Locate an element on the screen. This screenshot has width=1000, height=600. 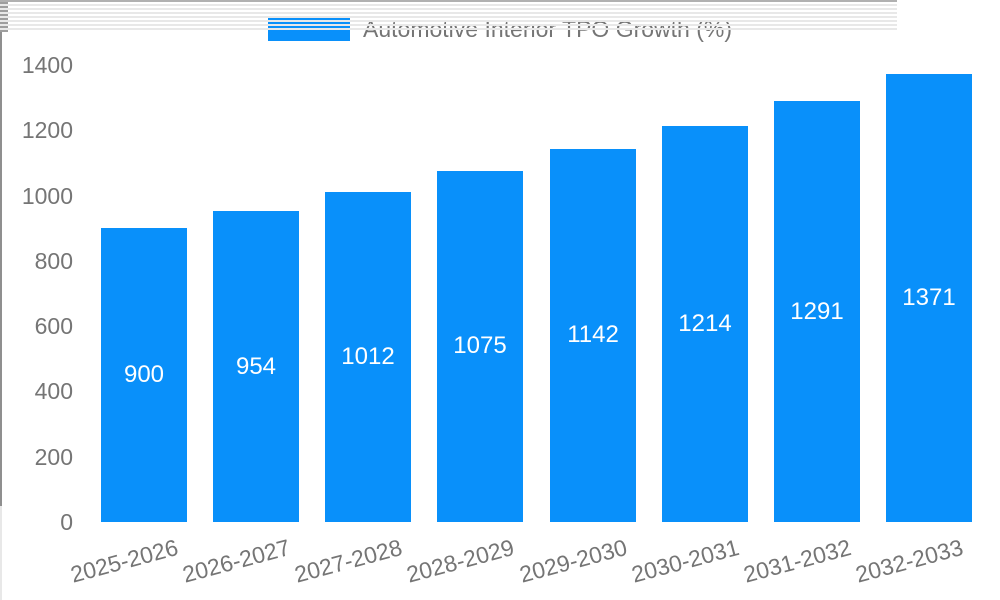
y-tick-label: 800 is located at coordinates (53, 260).